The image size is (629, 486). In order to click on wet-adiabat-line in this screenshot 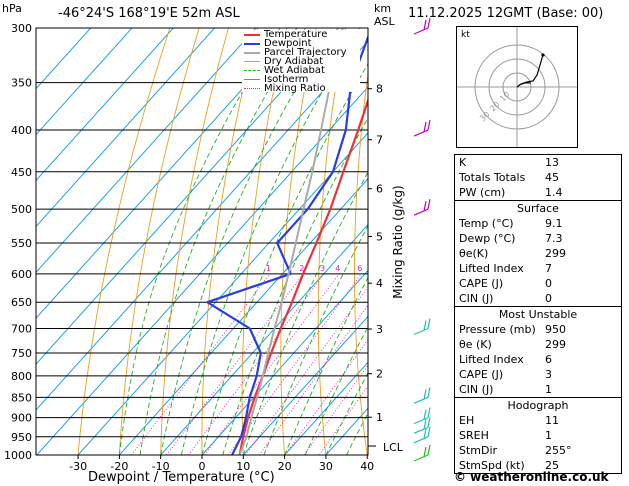, I will do `click(336, 390)`.